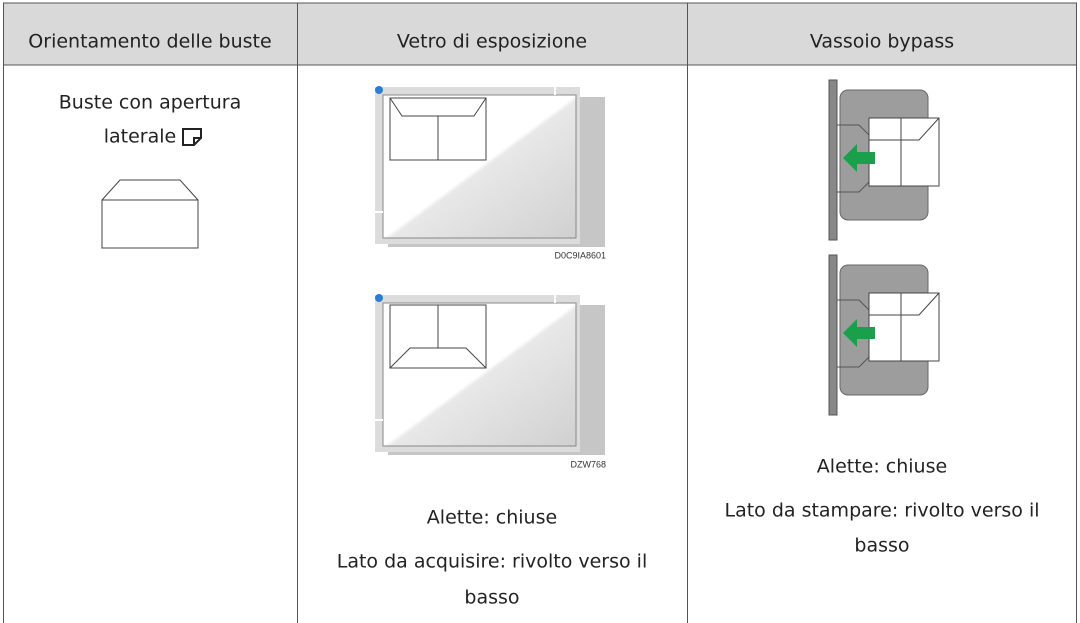 This screenshot has width=1080, height=623. Describe the element at coordinates (580, 255) in the screenshot. I see `image-code: D0C9IA8601` at that location.